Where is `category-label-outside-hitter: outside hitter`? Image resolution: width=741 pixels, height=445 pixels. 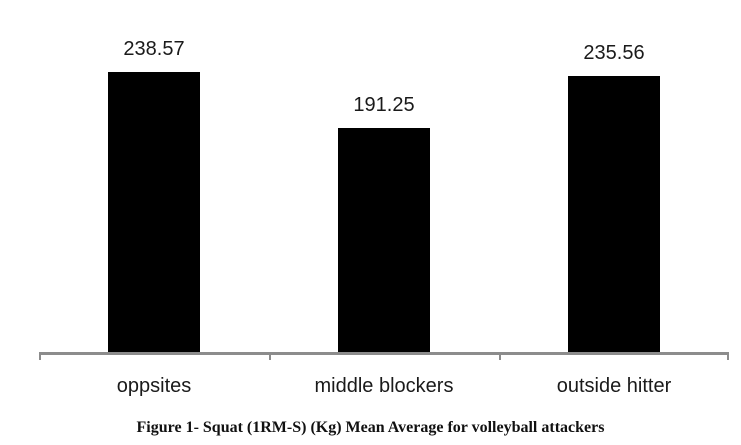
category-label-outside-hitter: outside hitter is located at coordinates (614, 386).